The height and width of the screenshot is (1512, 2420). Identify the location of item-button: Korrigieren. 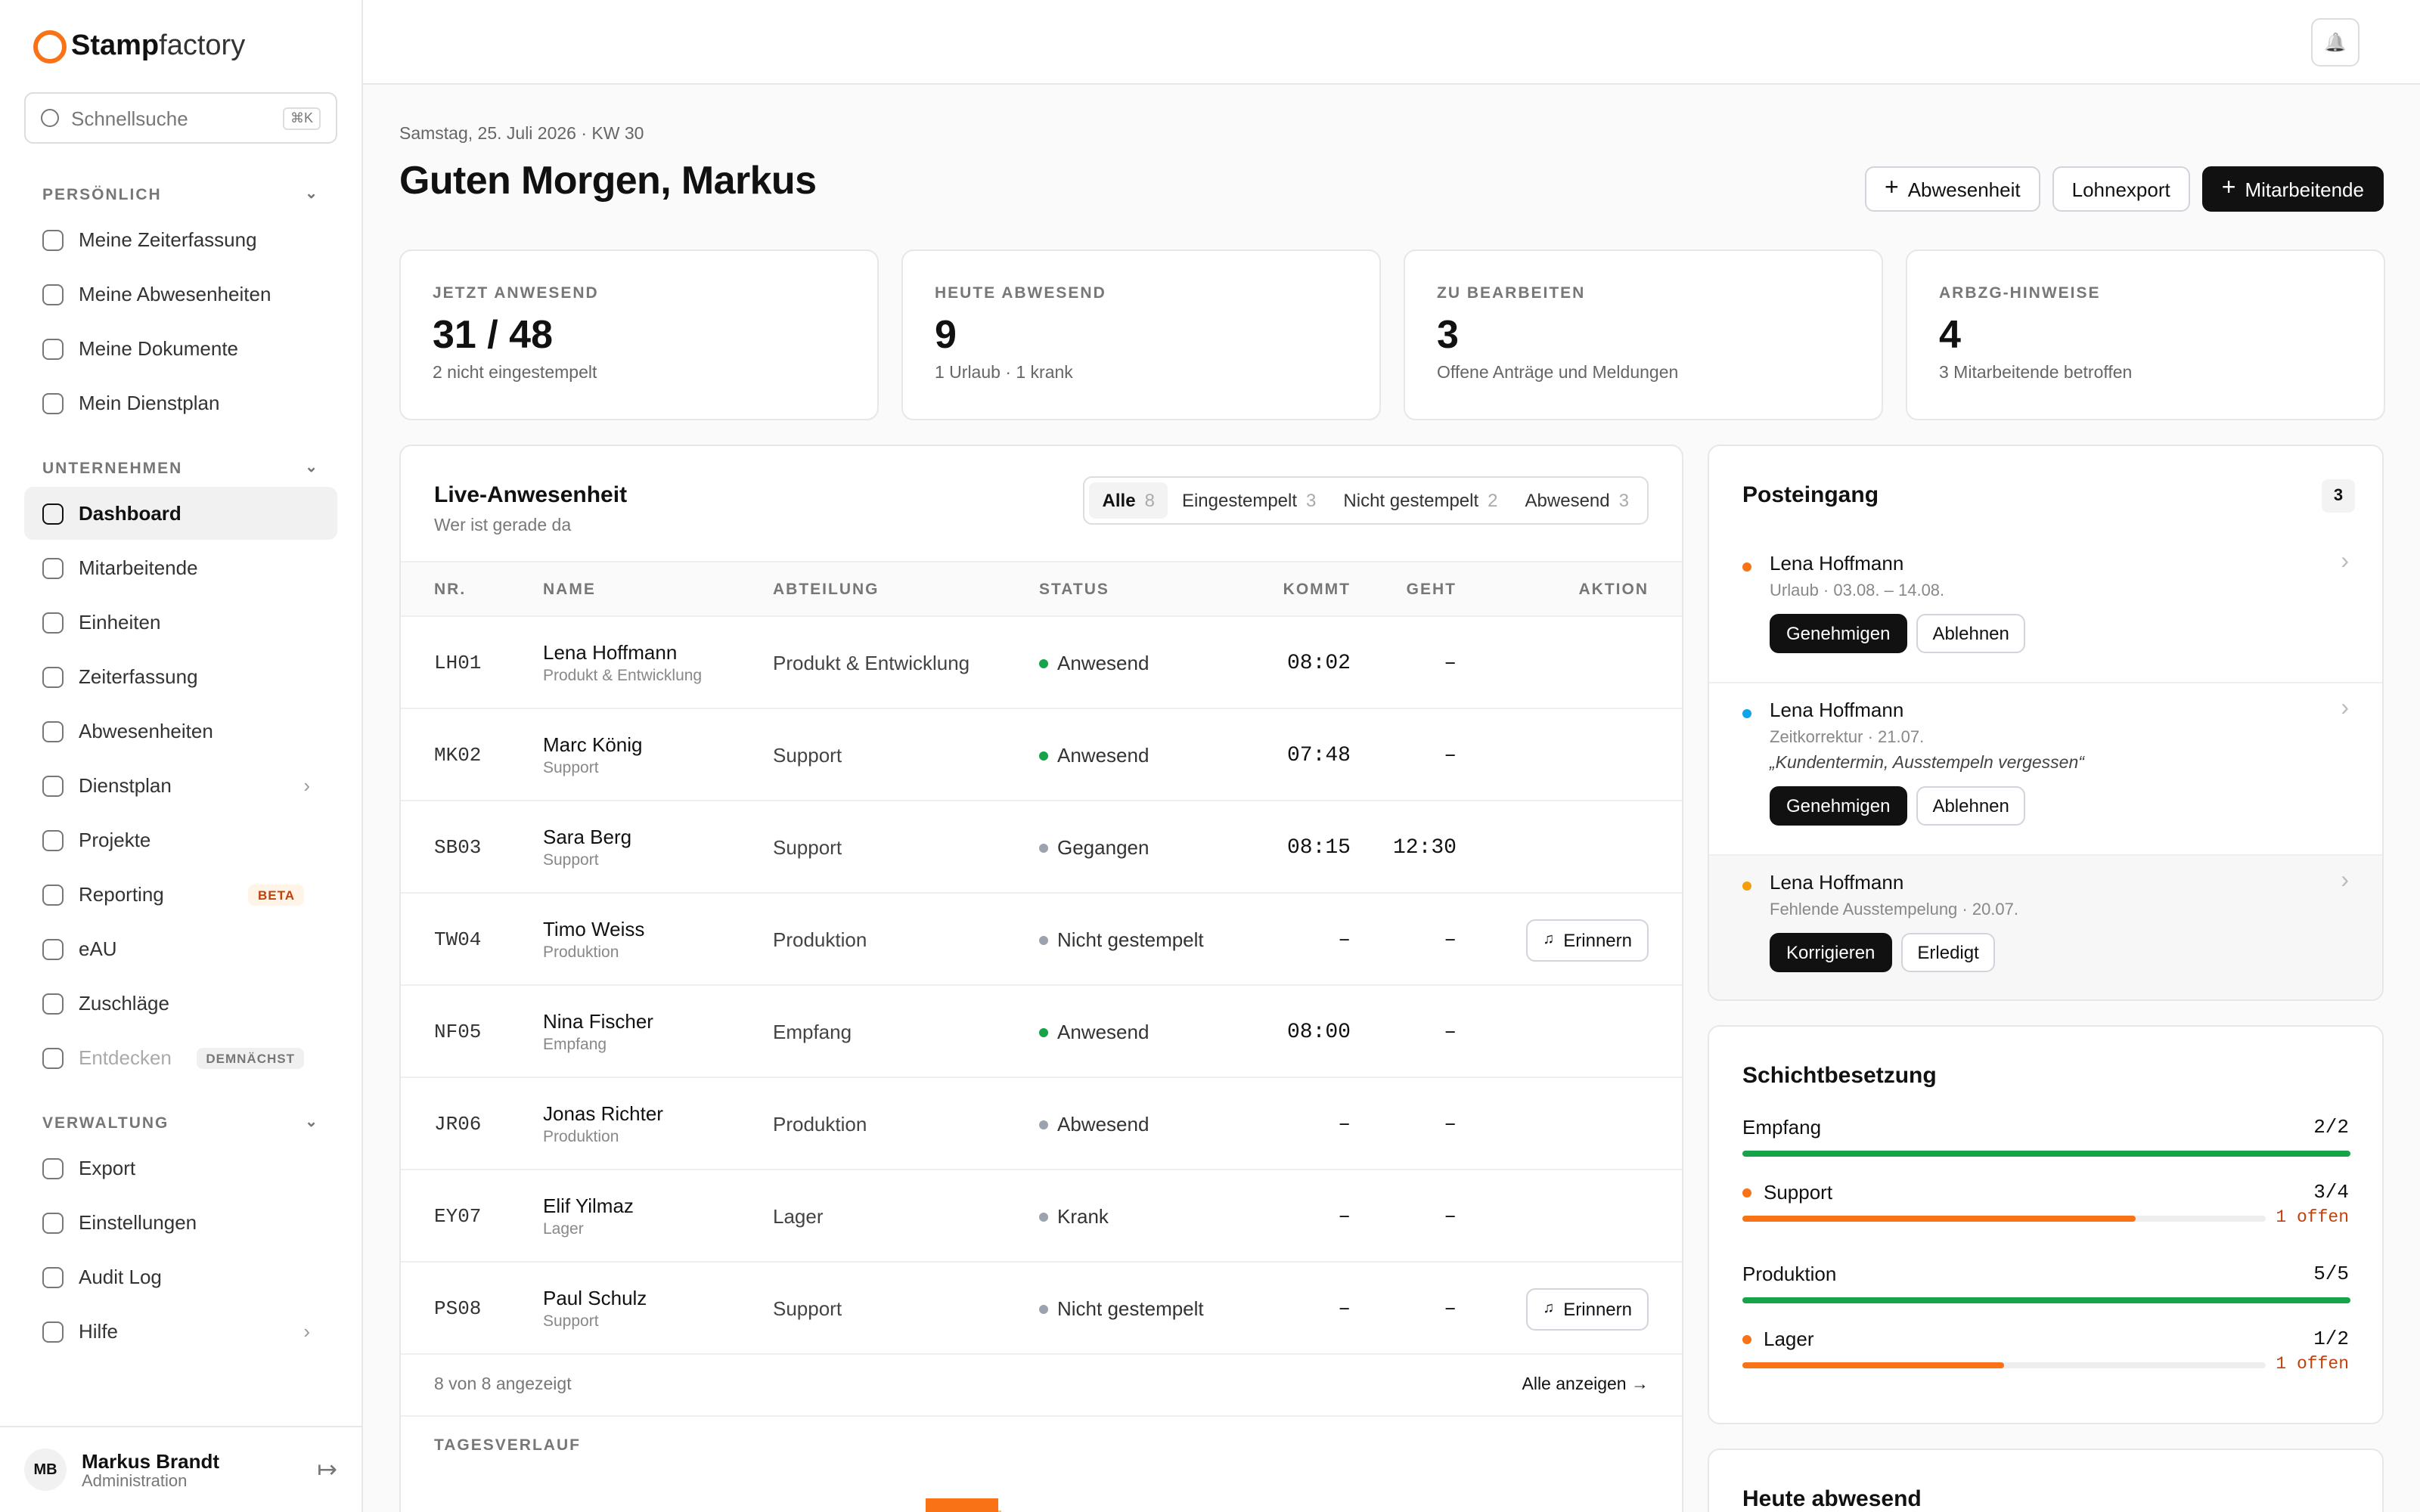
(1831, 952).